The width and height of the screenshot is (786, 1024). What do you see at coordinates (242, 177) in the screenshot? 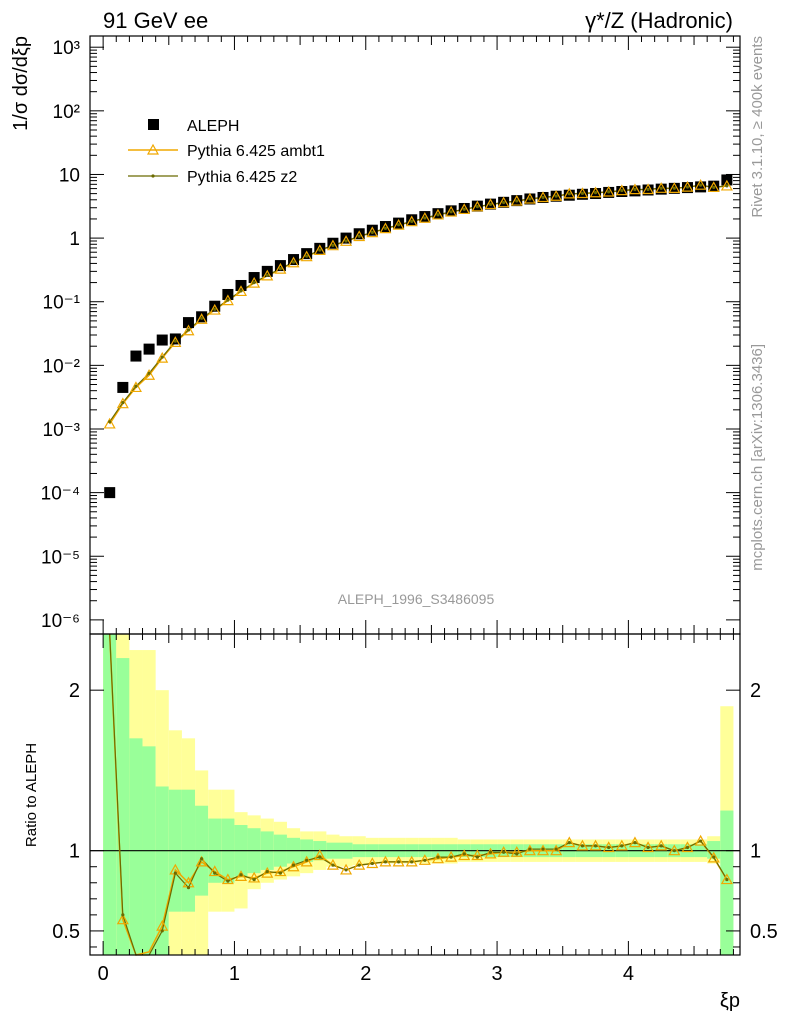
I see `legend-label-z2: Pythia 6.425 z2` at bounding box center [242, 177].